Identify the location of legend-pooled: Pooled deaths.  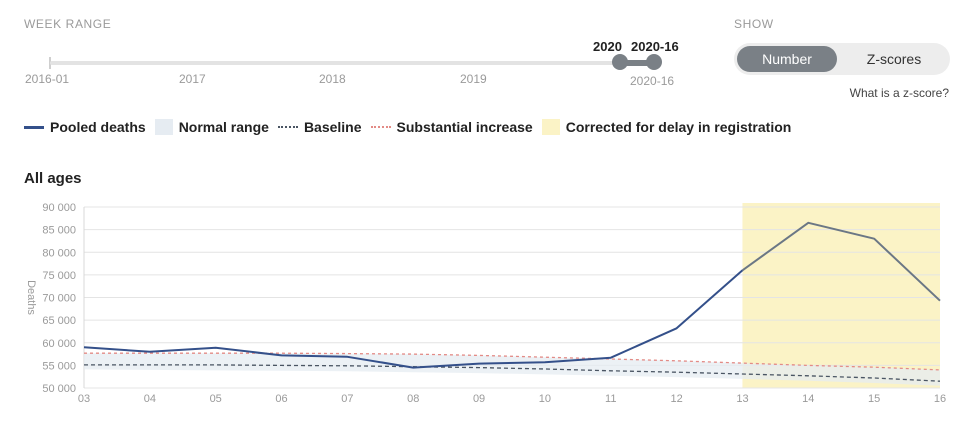
(85, 127).